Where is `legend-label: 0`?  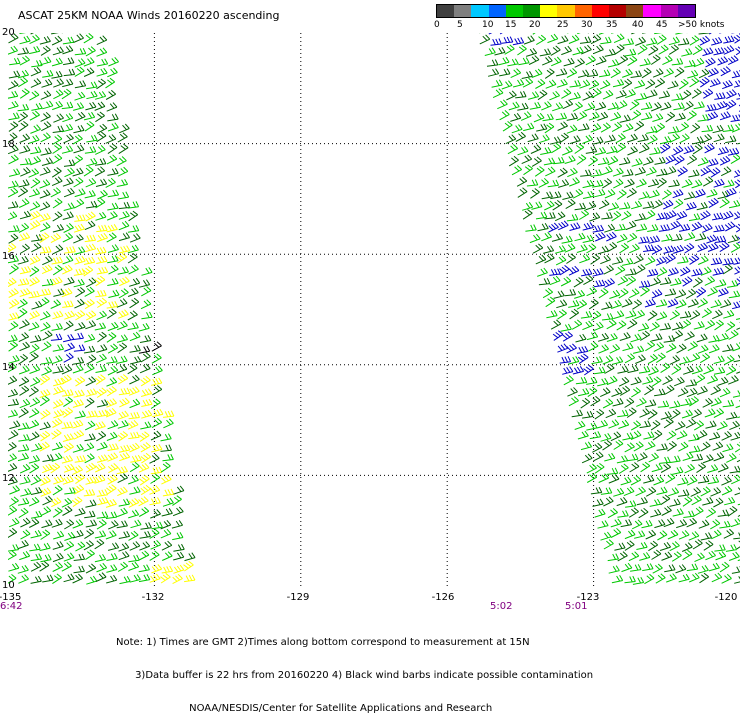
legend-label: 0 is located at coordinates (437, 25).